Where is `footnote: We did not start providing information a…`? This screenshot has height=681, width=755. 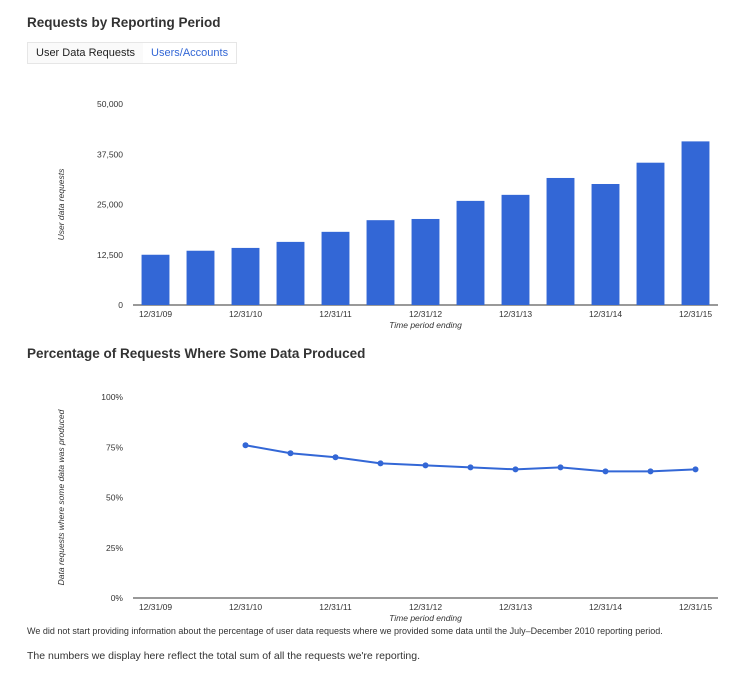 footnote: We did not start providing information a… is located at coordinates (345, 631).